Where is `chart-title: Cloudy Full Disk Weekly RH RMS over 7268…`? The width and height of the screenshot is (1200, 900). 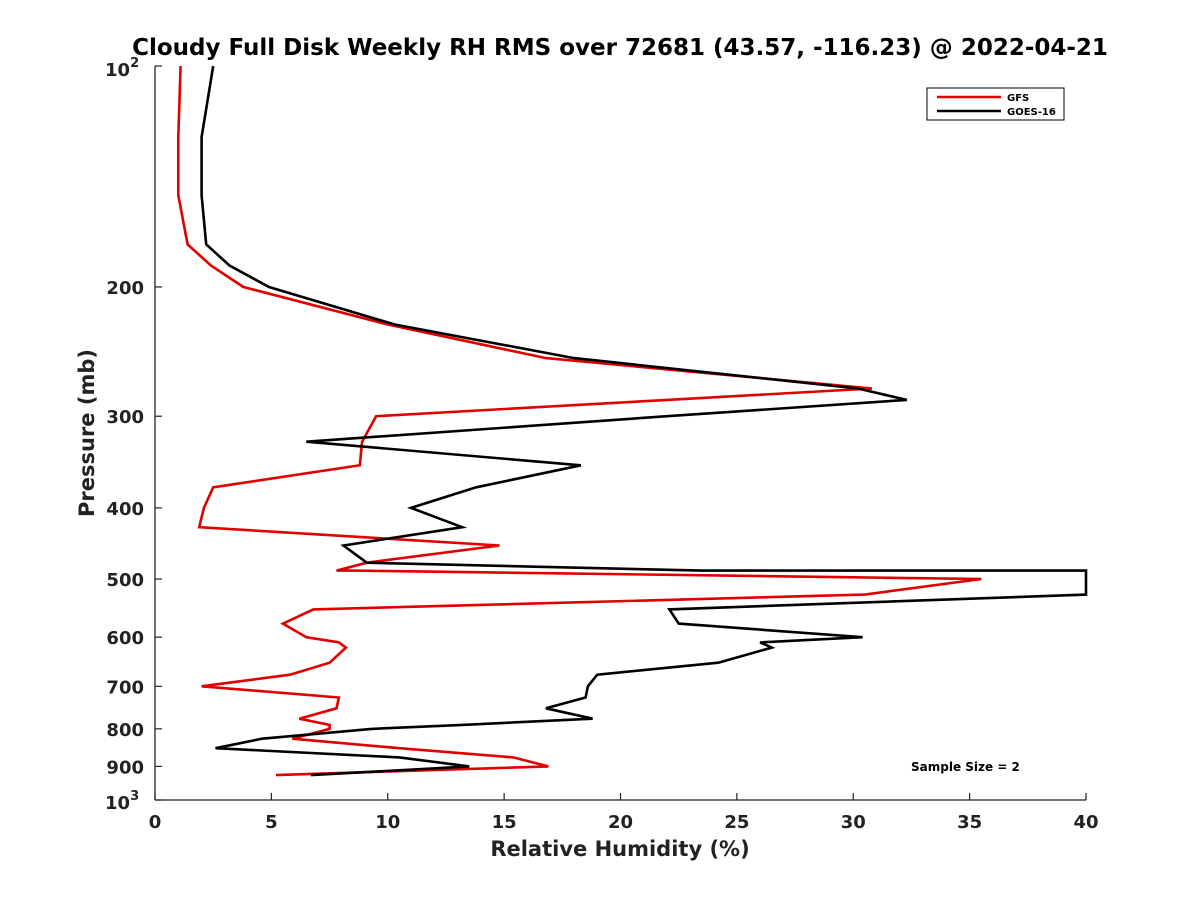
chart-title: Cloudy Full Disk Weekly RH RMS over 7268… is located at coordinates (620, 48).